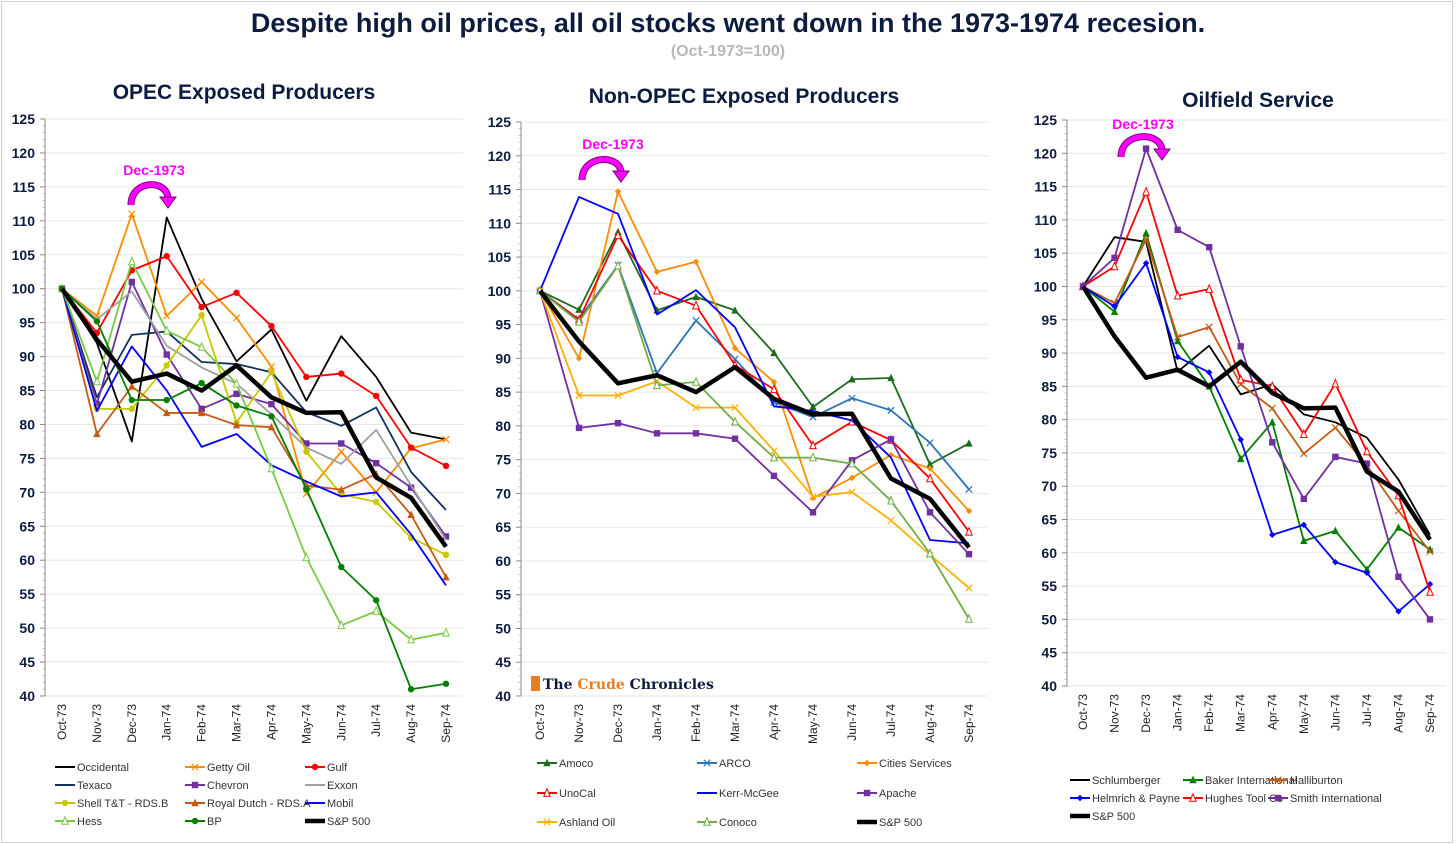 The height and width of the screenshot is (844, 1456). I want to click on x-tick-label: Sep-74, so click(446, 723).